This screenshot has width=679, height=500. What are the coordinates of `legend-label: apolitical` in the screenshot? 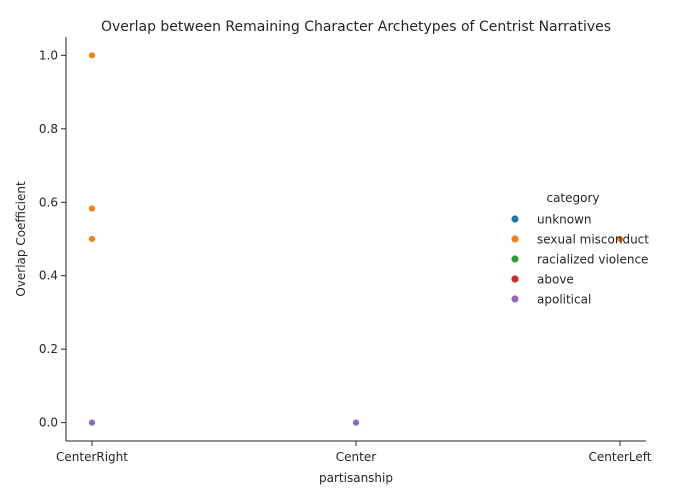 It's located at (564, 300).